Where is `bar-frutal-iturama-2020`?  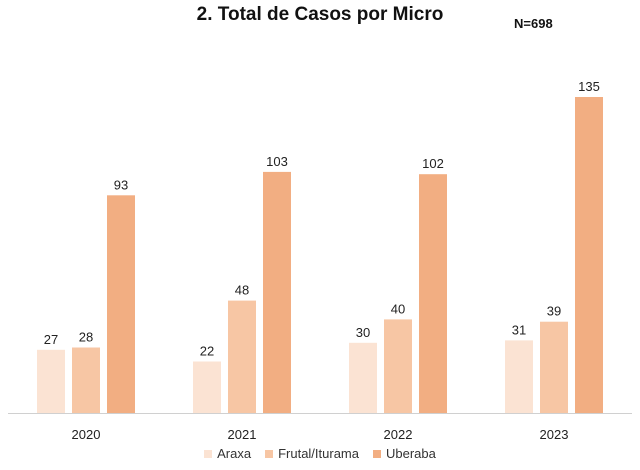
bar-frutal-iturama-2020 is located at coordinates (86, 380).